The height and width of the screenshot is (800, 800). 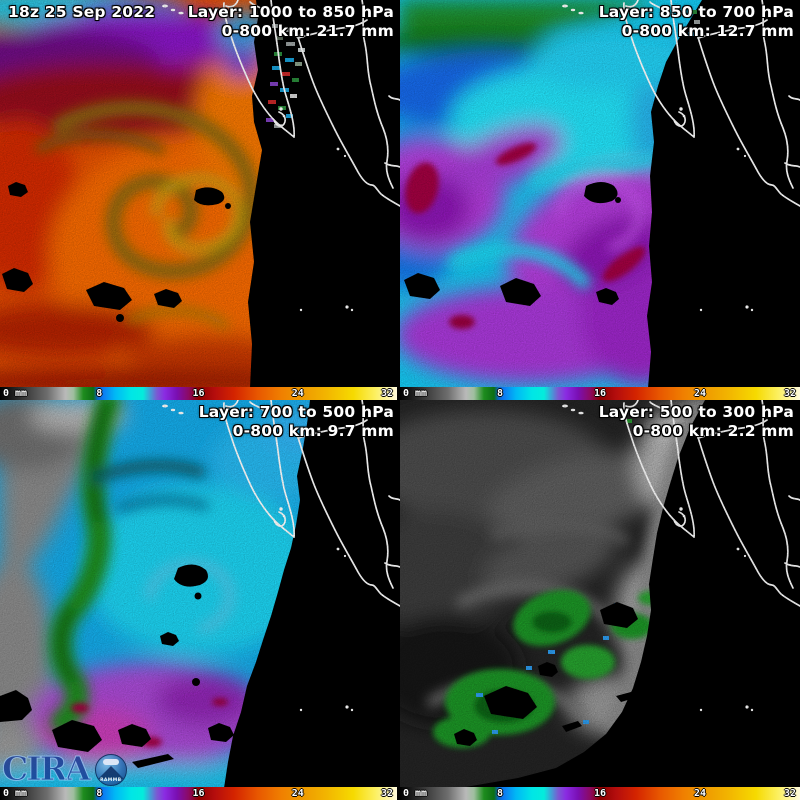 What do you see at coordinates (696, 12) in the screenshot?
I see `layer-range-label: Layer: 850 to 700 hPa` at bounding box center [696, 12].